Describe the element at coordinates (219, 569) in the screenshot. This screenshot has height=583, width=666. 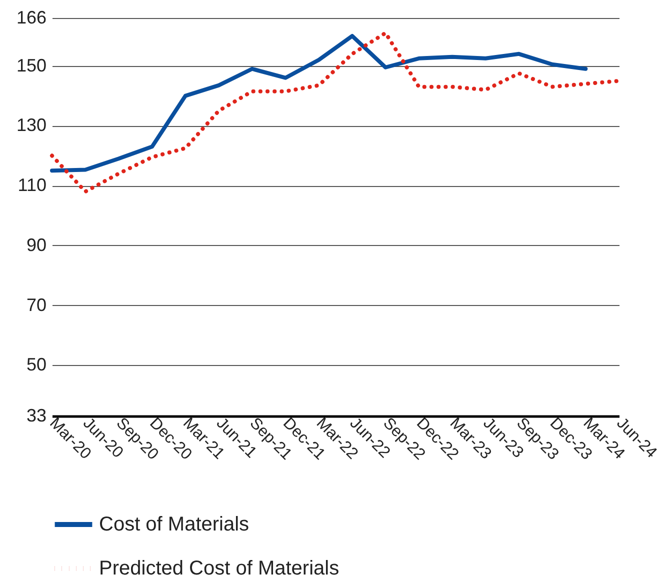
I see `legend-label: Predicted Cost of Materials` at that location.